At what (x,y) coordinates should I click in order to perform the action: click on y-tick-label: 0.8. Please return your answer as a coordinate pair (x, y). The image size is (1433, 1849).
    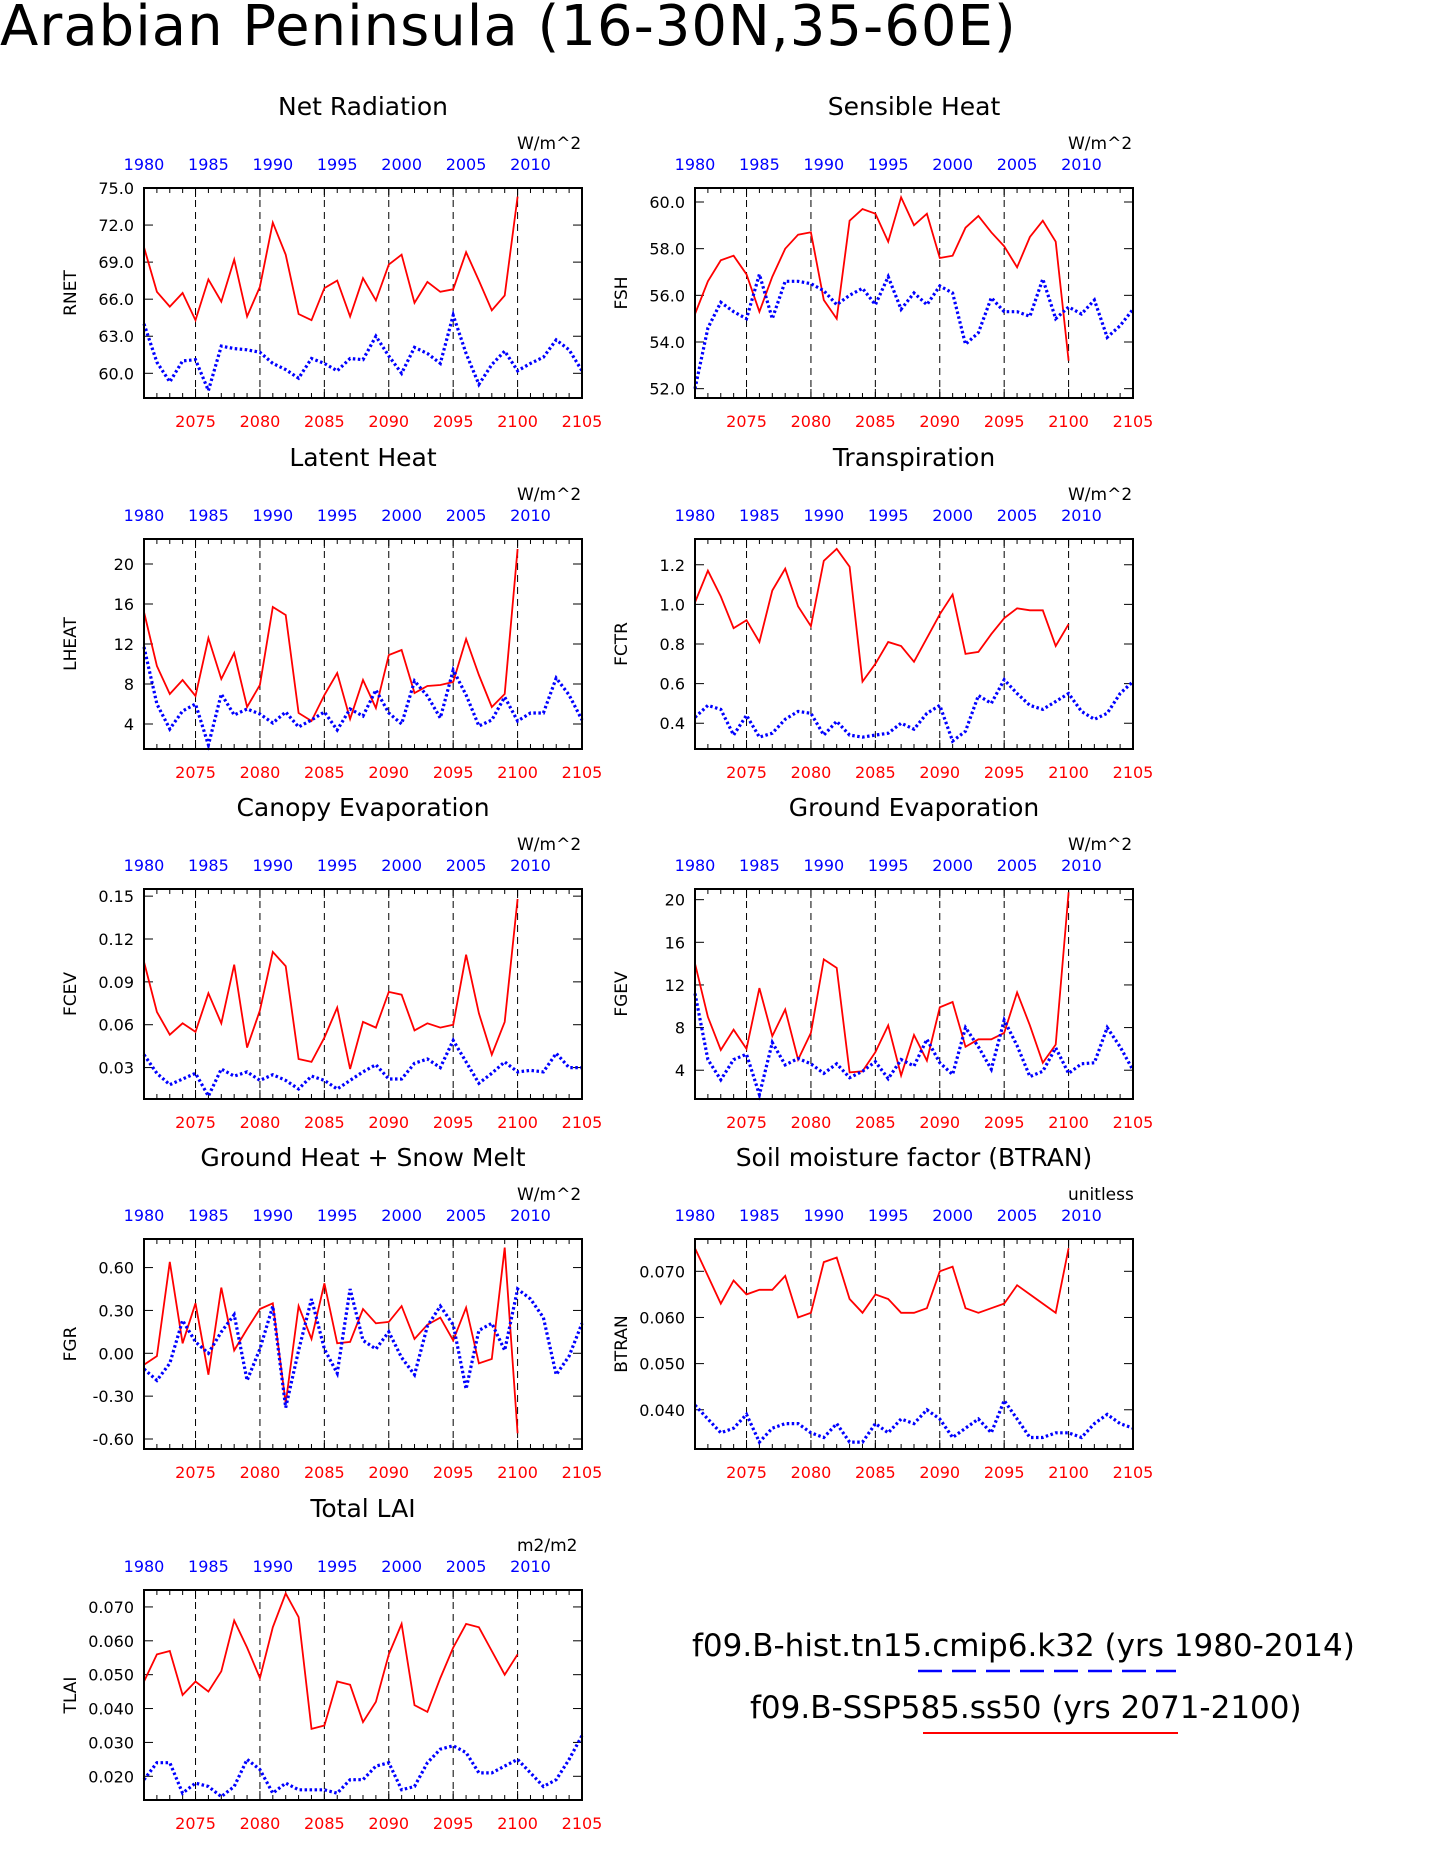
    Looking at the image, I should click on (672, 644).